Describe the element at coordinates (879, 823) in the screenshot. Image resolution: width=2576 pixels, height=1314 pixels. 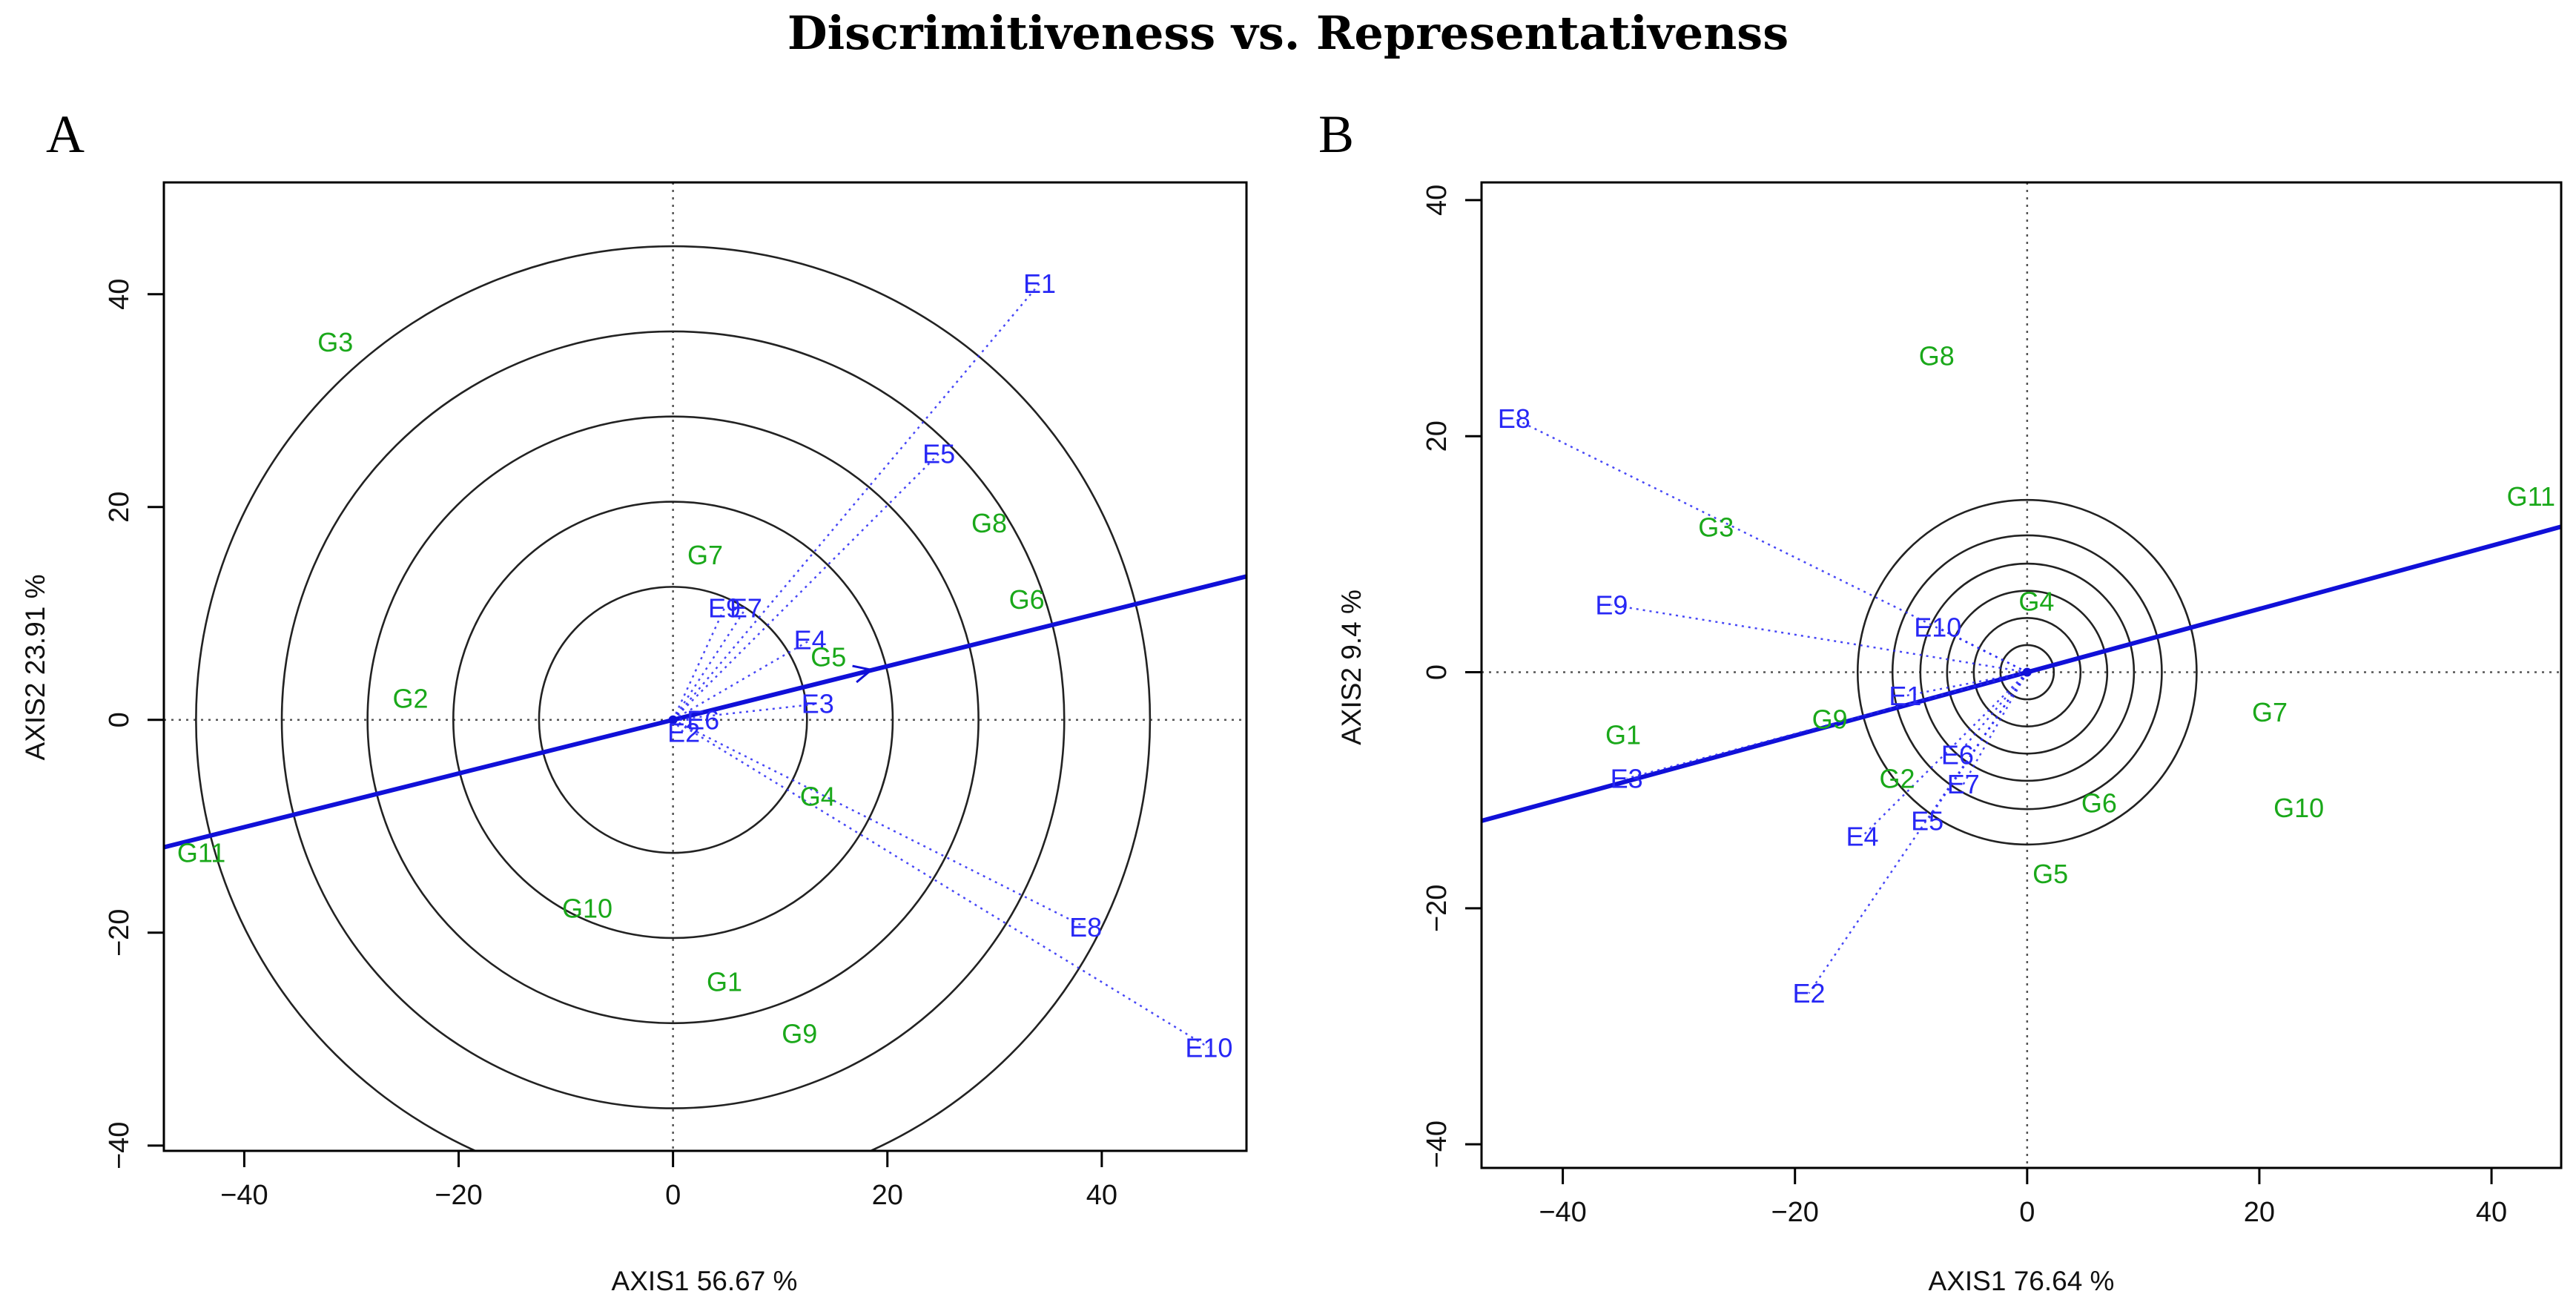
I see `environment-vector-e8` at that location.